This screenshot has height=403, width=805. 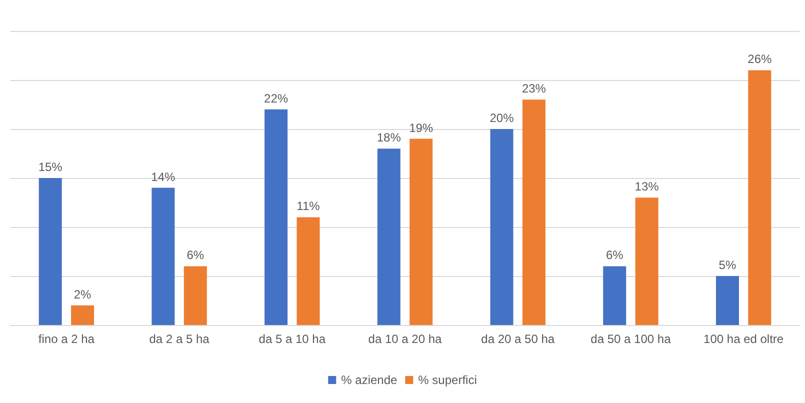 What do you see at coordinates (163, 177) in the screenshot?
I see `data-label: 14%` at bounding box center [163, 177].